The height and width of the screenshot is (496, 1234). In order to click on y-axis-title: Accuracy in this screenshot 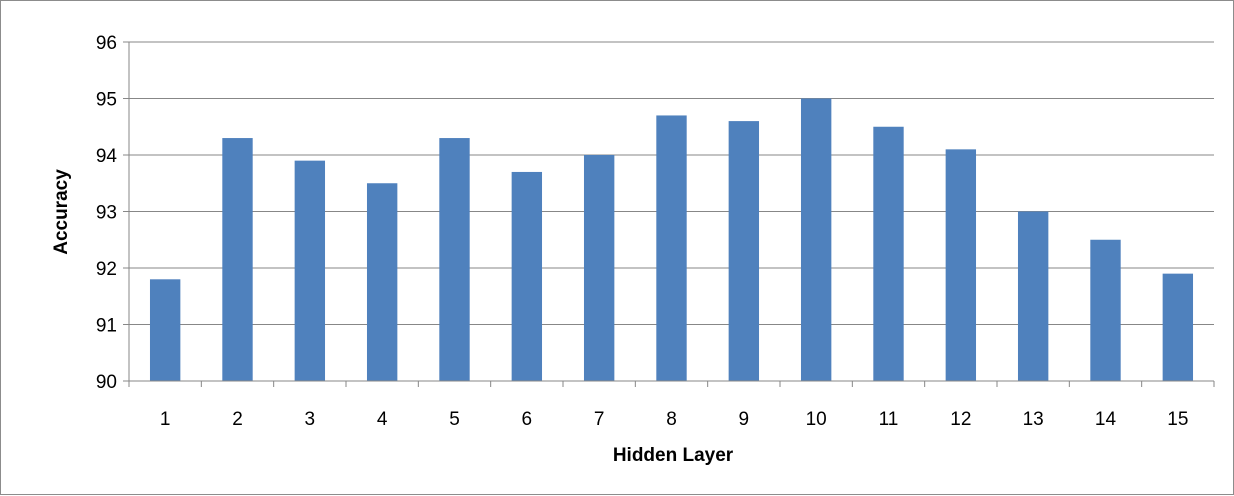, I will do `click(61, 212)`.